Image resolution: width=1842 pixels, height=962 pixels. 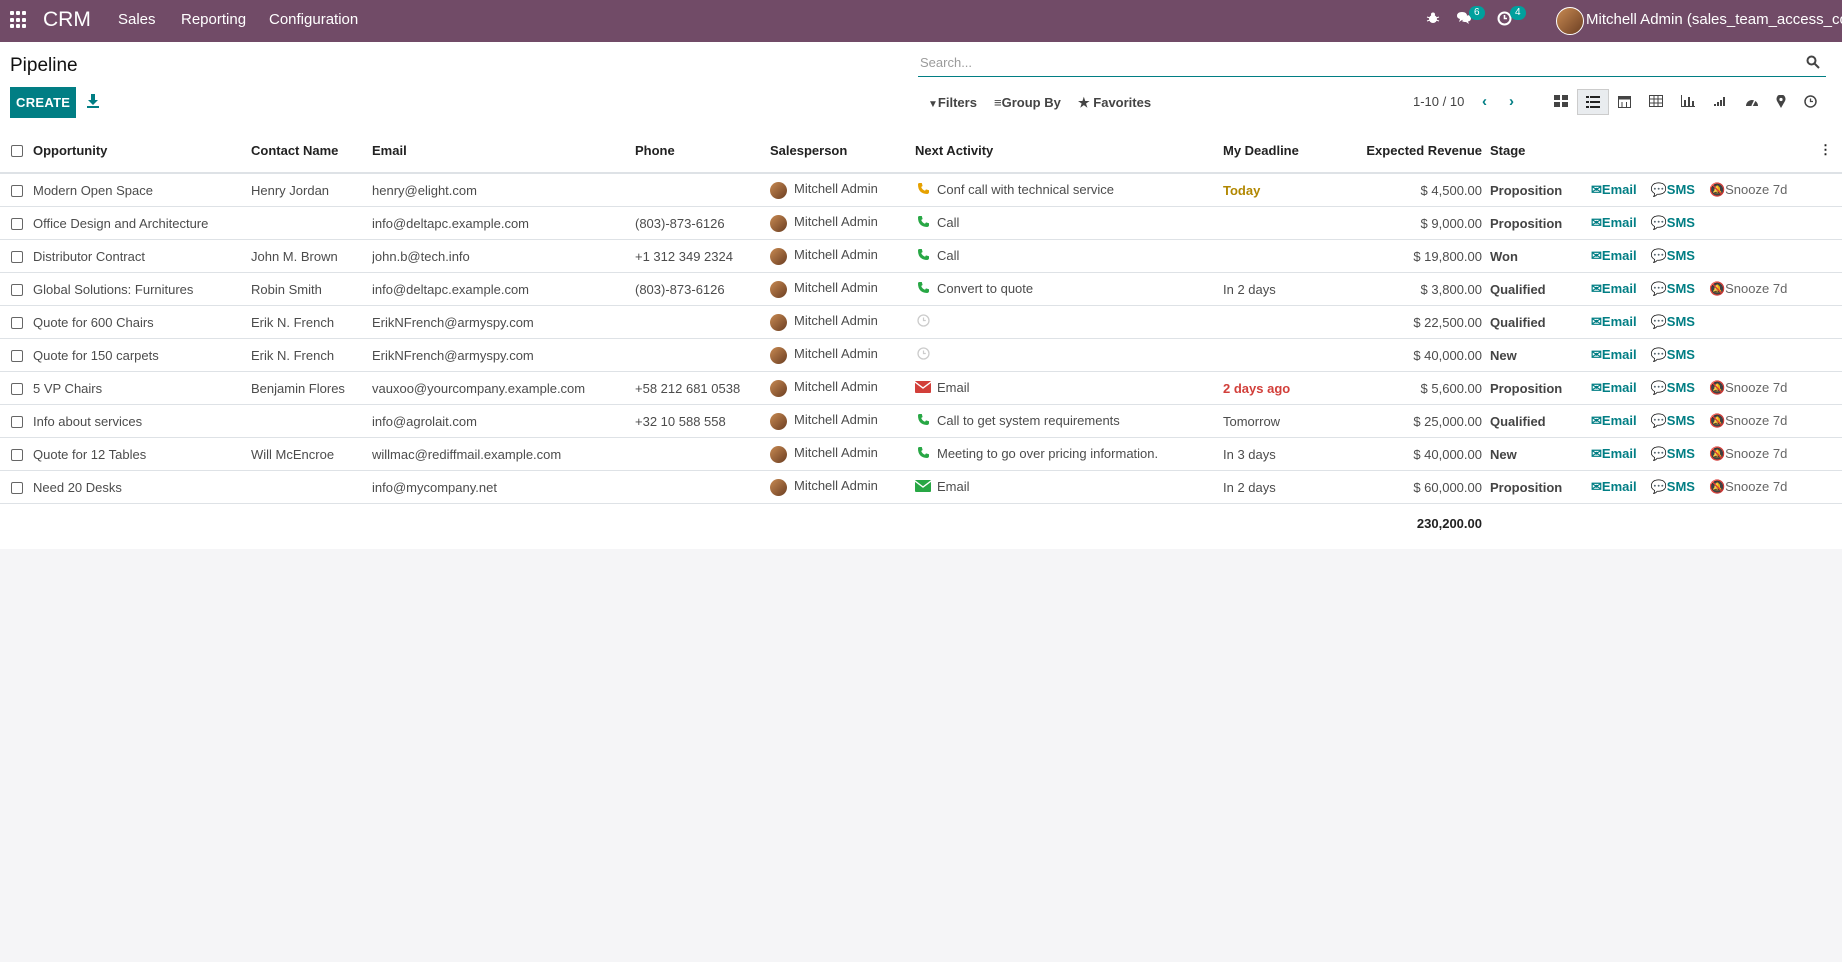 What do you see at coordinates (1069, 190) in the screenshot?
I see `next-activity-cell: Conf call with technical service` at bounding box center [1069, 190].